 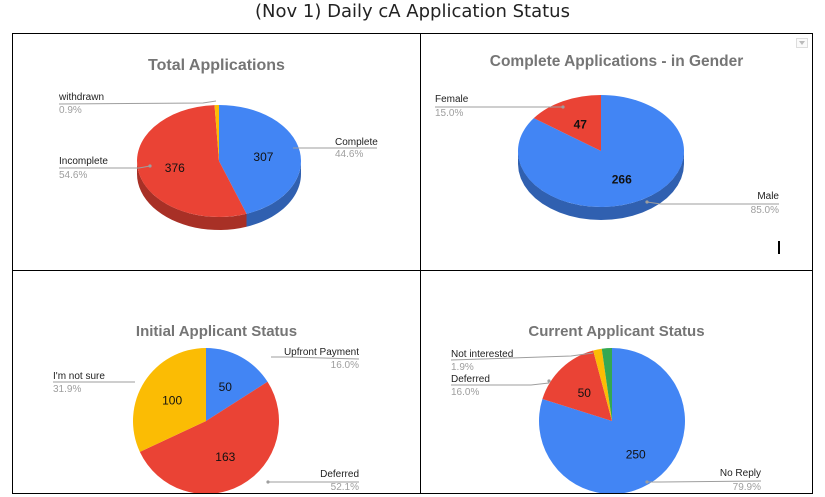 What do you see at coordinates (779, 247) in the screenshot?
I see `text-cursor-icon` at bounding box center [779, 247].